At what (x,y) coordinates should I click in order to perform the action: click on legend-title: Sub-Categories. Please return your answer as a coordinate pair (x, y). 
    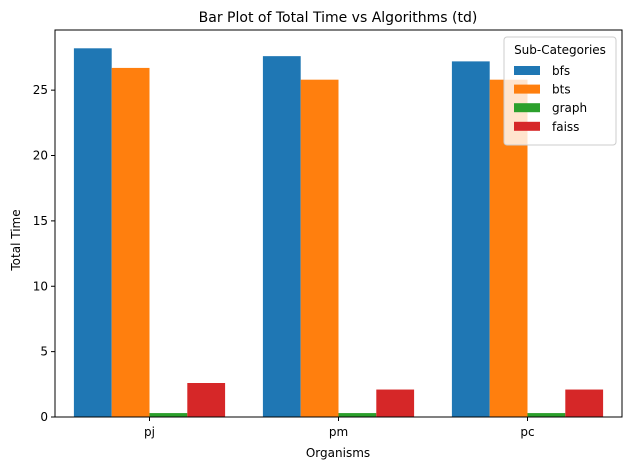
    Looking at the image, I should click on (560, 50).